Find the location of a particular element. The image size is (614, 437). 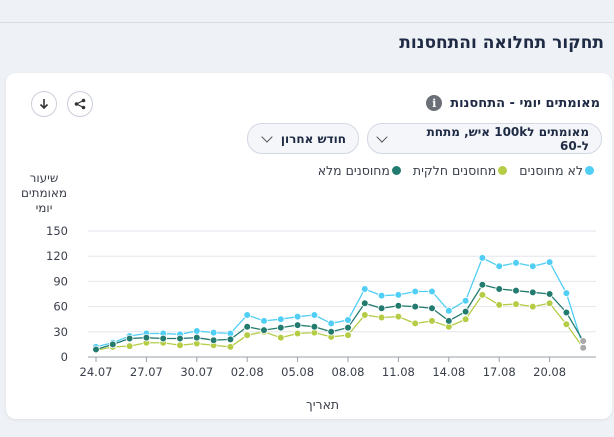

metric-dropdown-label: מאומתים ל100k איש, מתחת ל-60 is located at coordinates (507, 138).